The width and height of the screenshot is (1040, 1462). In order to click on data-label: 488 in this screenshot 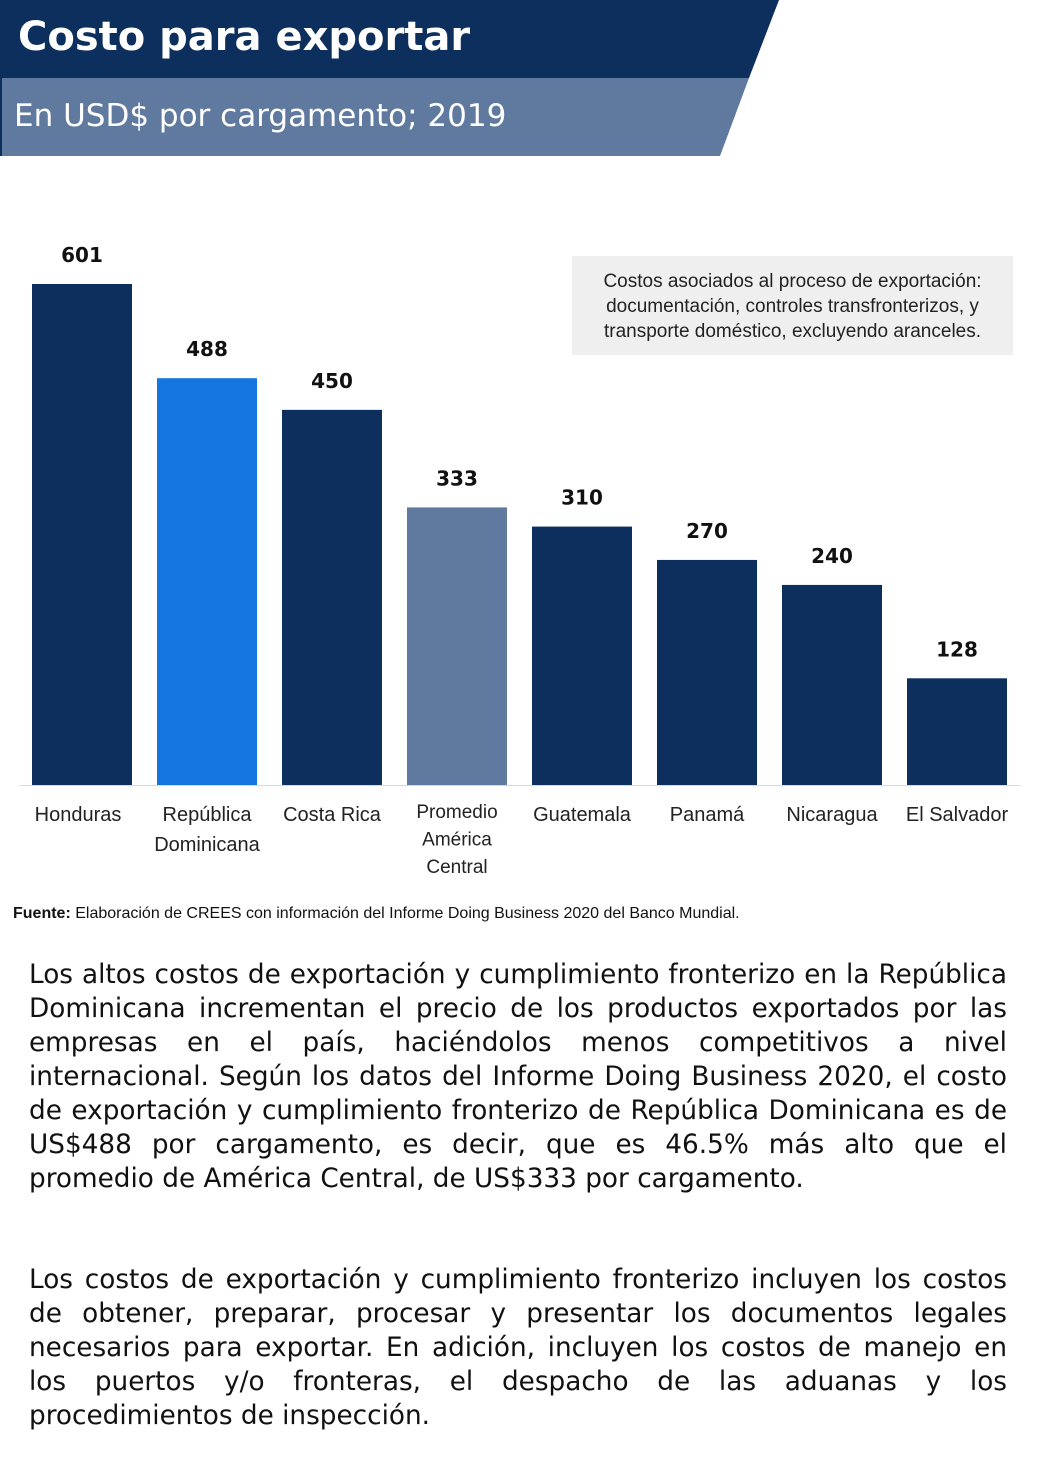, I will do `click(207, 349)`.